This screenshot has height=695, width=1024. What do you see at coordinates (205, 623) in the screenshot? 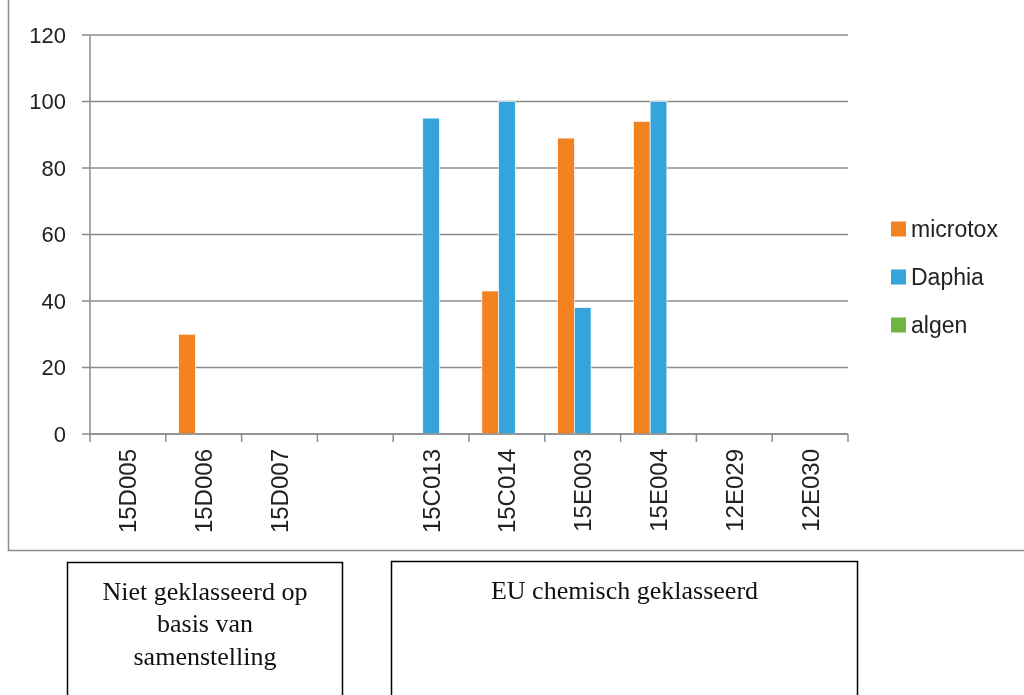
I see `text: Niet geklasseerd op basis van samenstelling` at bounding box center [205, 623].